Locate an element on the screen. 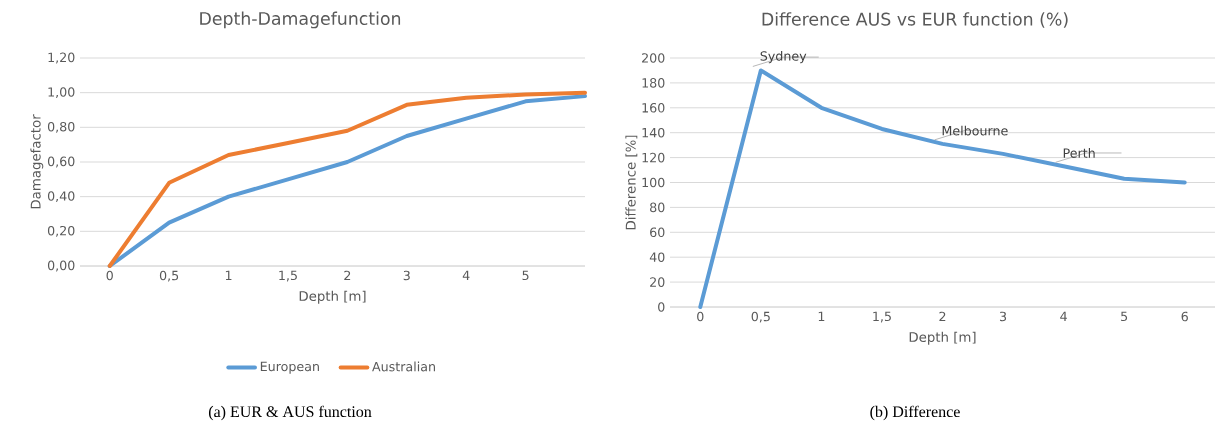 This screenshot has width=1232, height=431. y-tick-label: 200 is located at coordinates (653, 58).